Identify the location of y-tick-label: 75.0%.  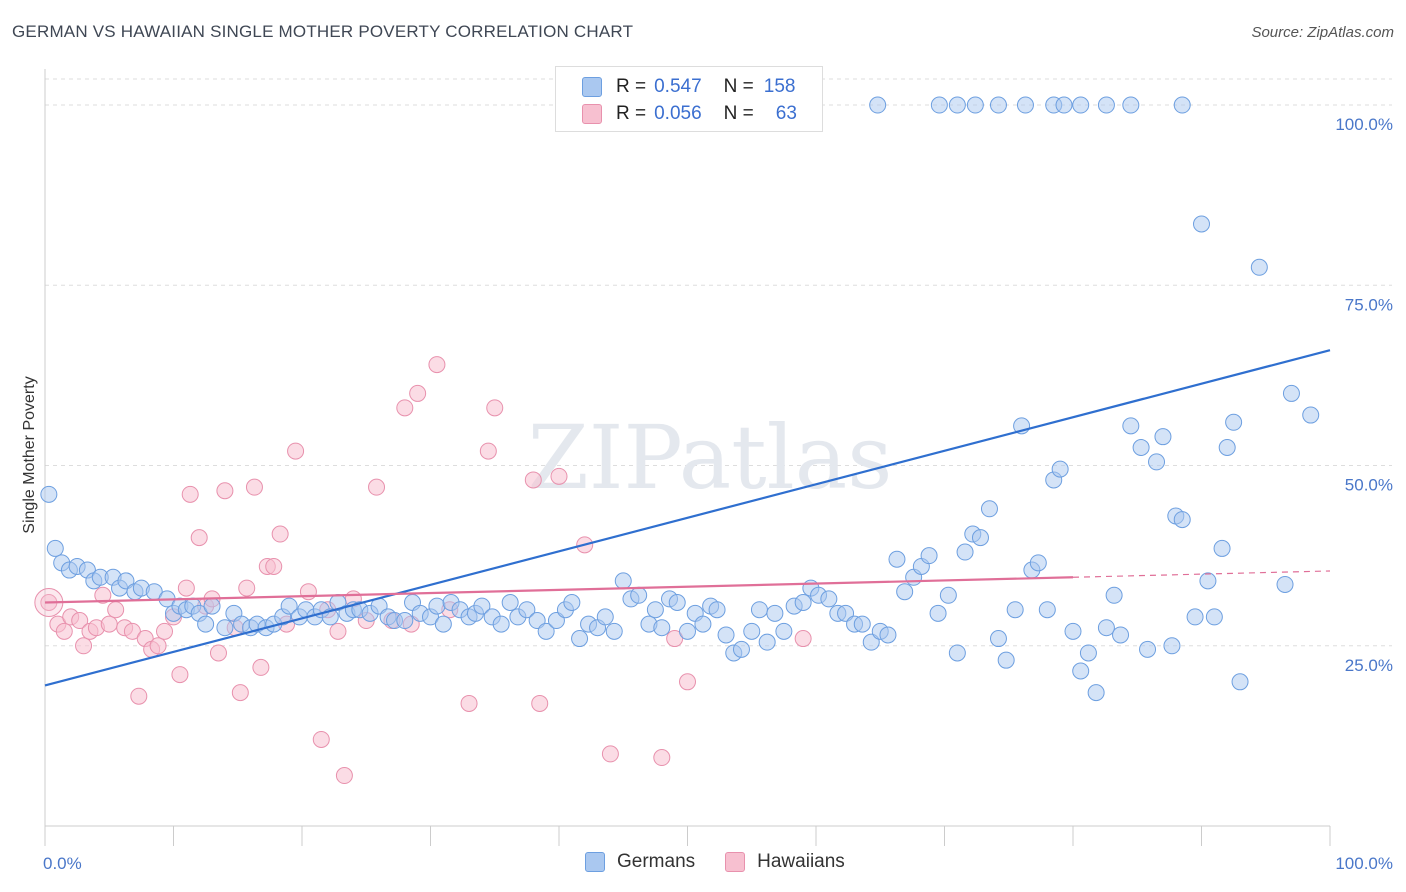
(1369, 304).